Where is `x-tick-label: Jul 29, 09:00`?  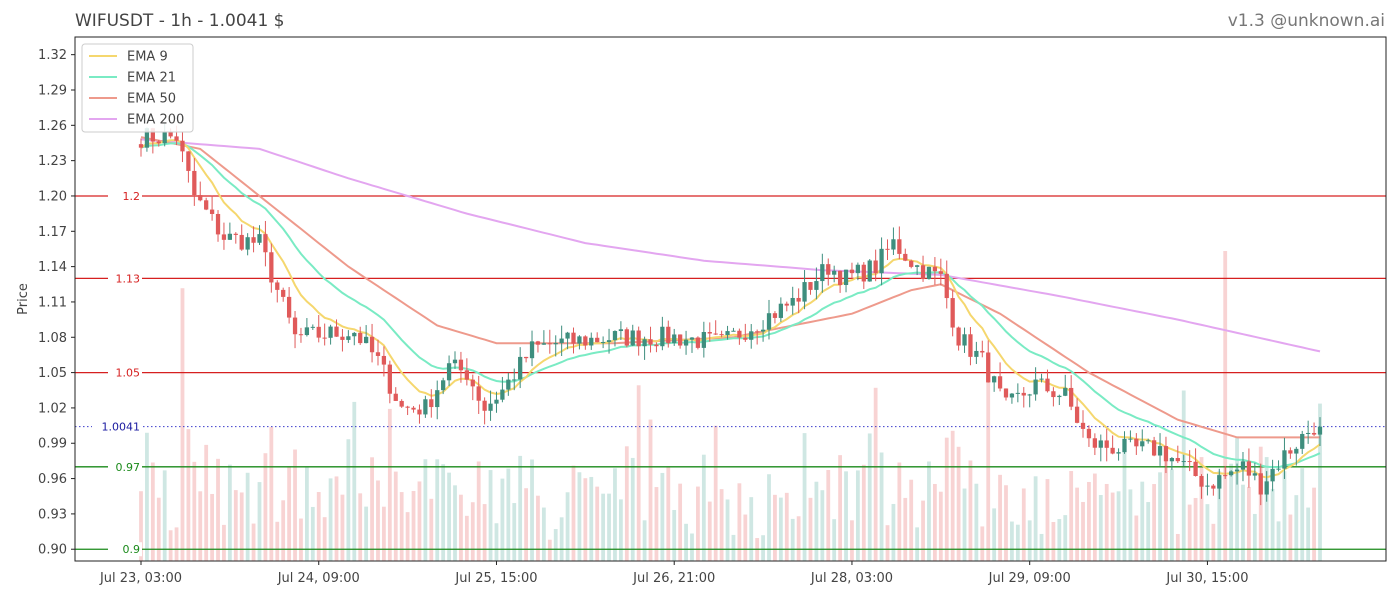
x-tick-label: Jul 29, 09:00 is located at coordinates (1029, 578).